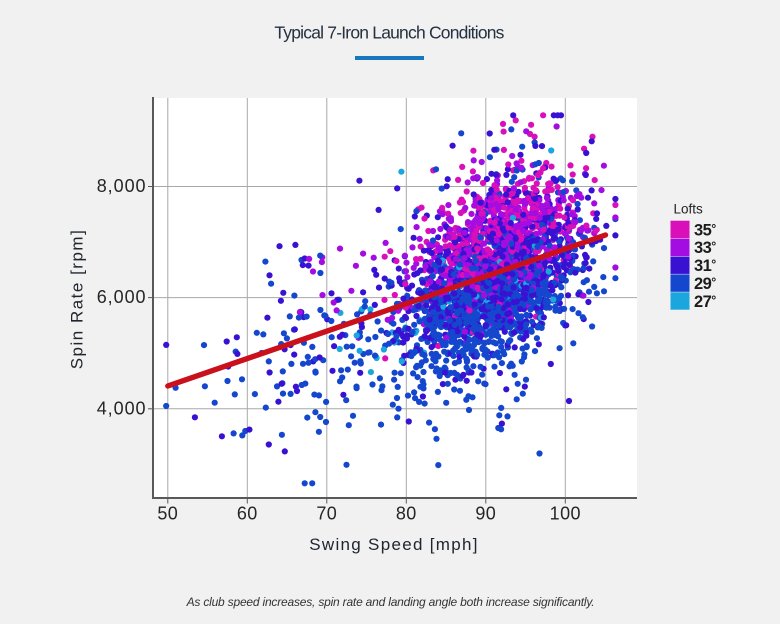 This screenshot has height=624, width=780. What do you see at coordinates (394, 544) in the screenshot?
I see `svg-text: Swing Speed [mph]` at bounding box center [394, 544].